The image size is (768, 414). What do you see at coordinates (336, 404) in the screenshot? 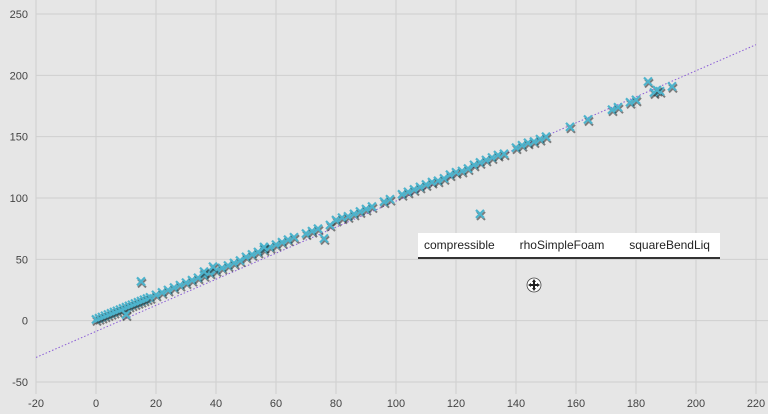
I see `x-tick-label: 80` at bounding box center [336, 404].